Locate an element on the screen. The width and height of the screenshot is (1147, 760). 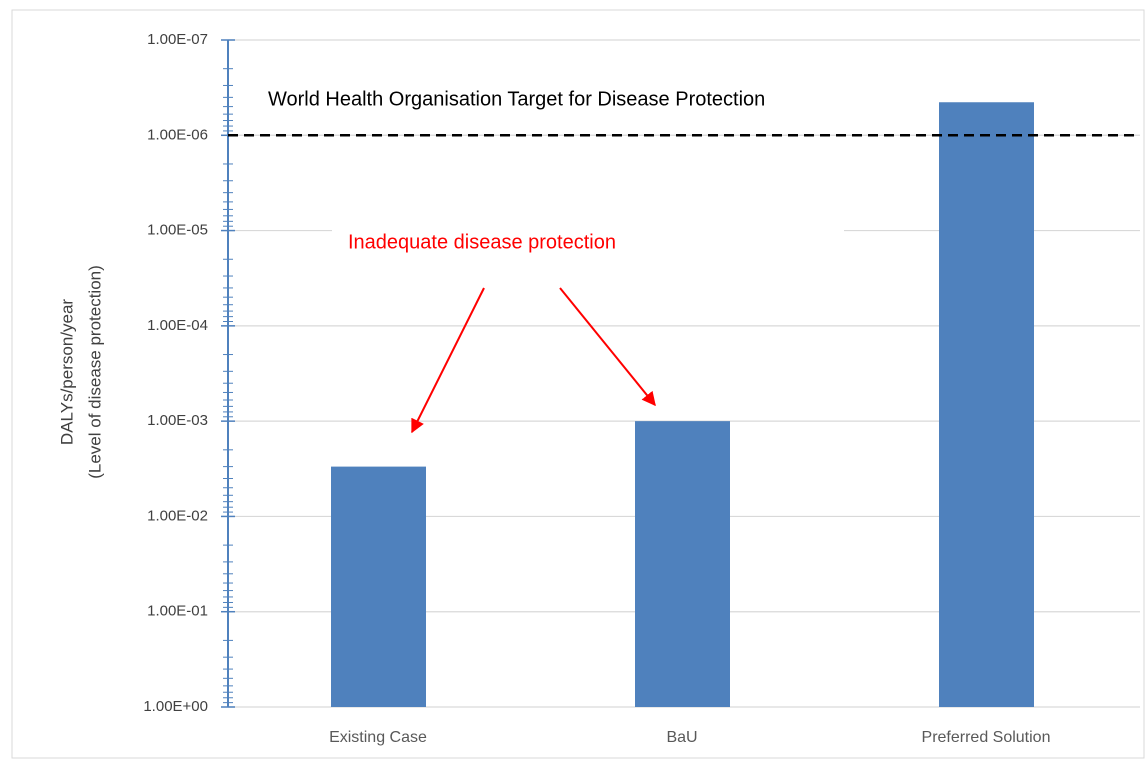
y-tick-label: 1.00E-04 is located at coordinates (177, 325).